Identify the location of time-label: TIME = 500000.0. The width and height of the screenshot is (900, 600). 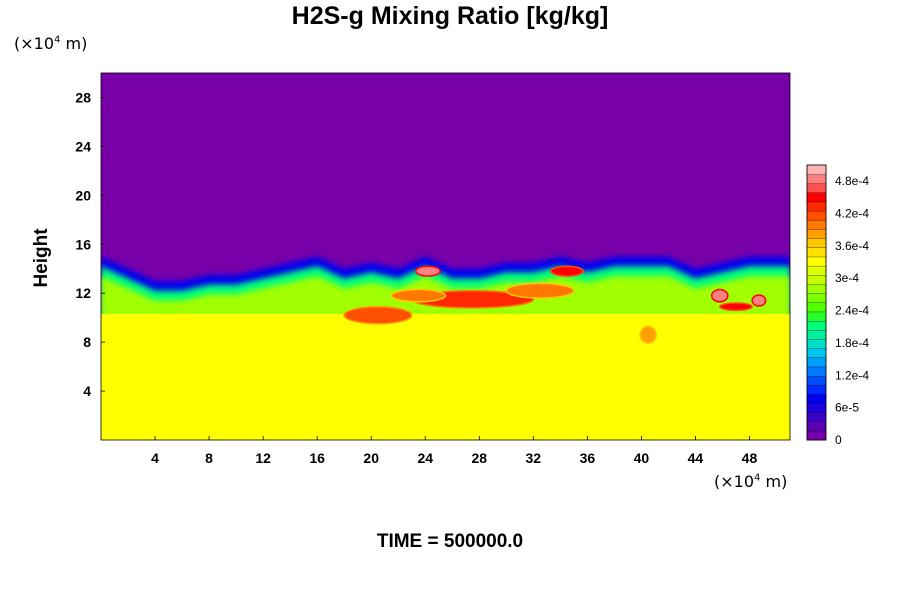
(450, 541).